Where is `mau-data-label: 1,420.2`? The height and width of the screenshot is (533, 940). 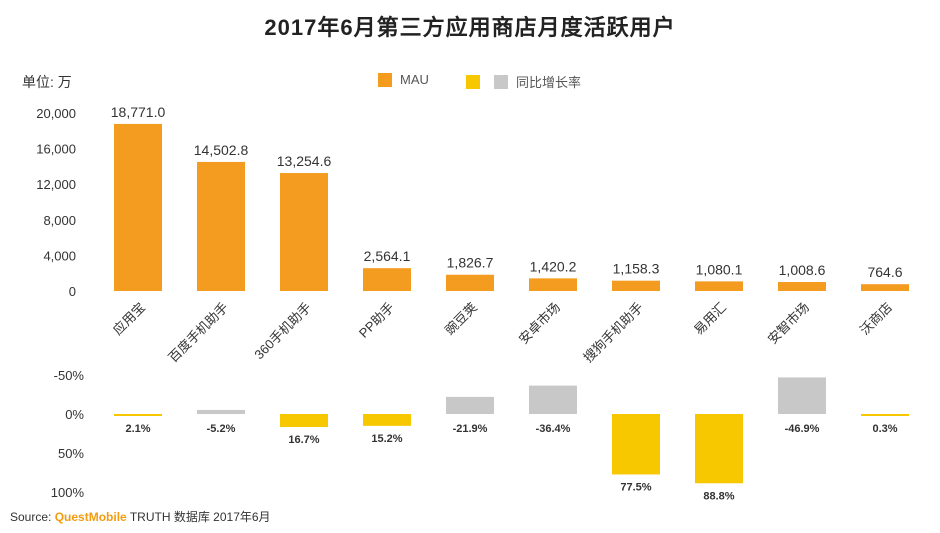 mau-data-label: 1,420.2 is located at coordinates (553, 266).